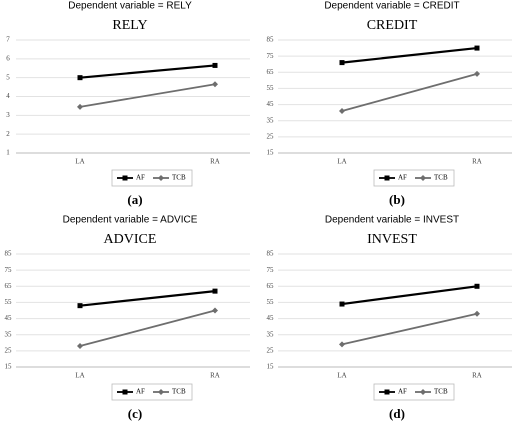 The height and width of the screenshot is (424, 520). I want to click on caption: (c), so click(135, 413).